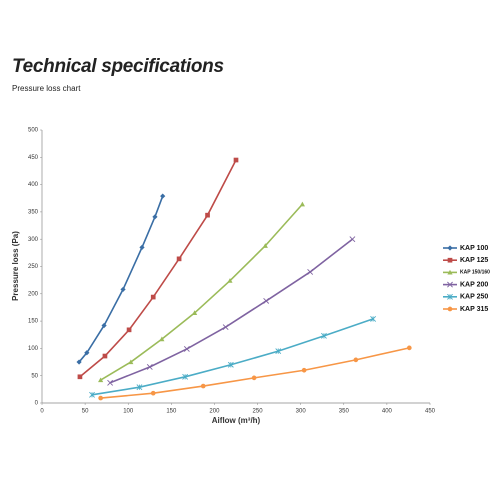 The height and width of the screenshot is (500, 500). What do you see at coordinates (42, 412) in the screenshot?
I see `x-tick-label: 0` at bounding box center [42, 412].